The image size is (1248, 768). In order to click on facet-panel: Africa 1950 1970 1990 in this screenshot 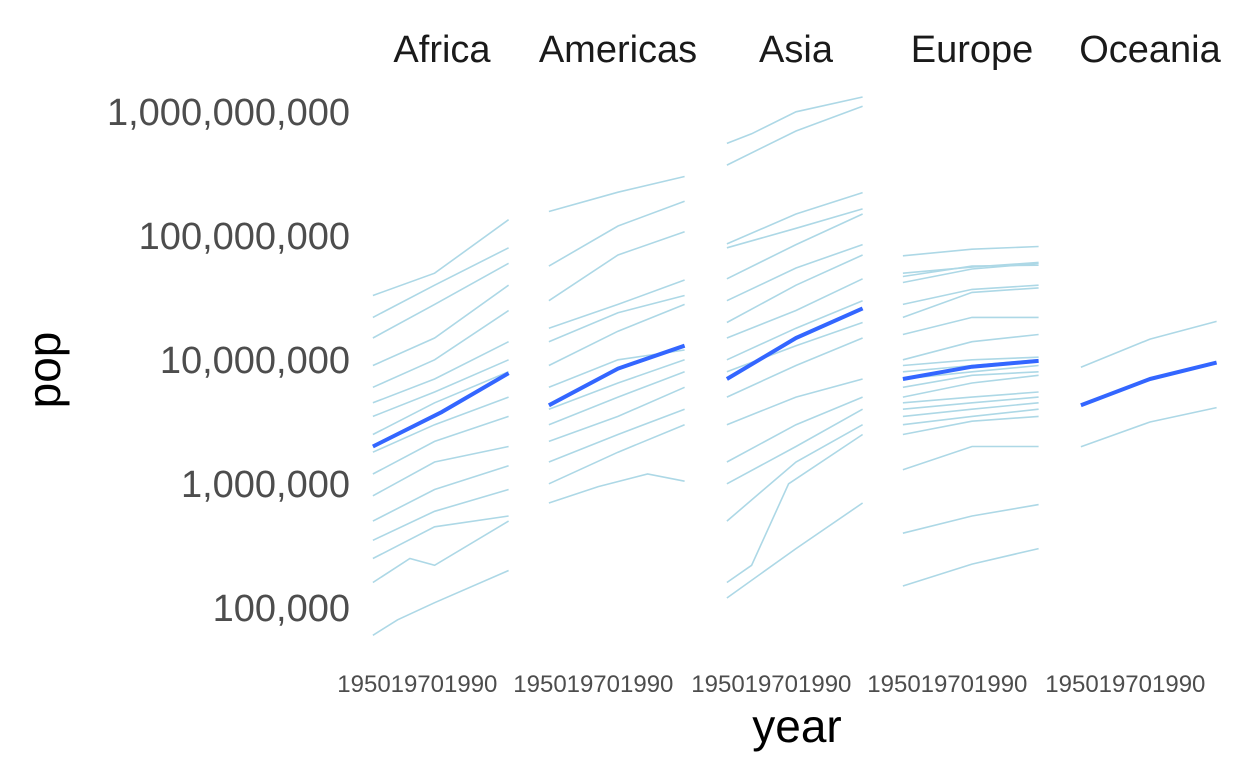, I will do `click(423, 363)`.